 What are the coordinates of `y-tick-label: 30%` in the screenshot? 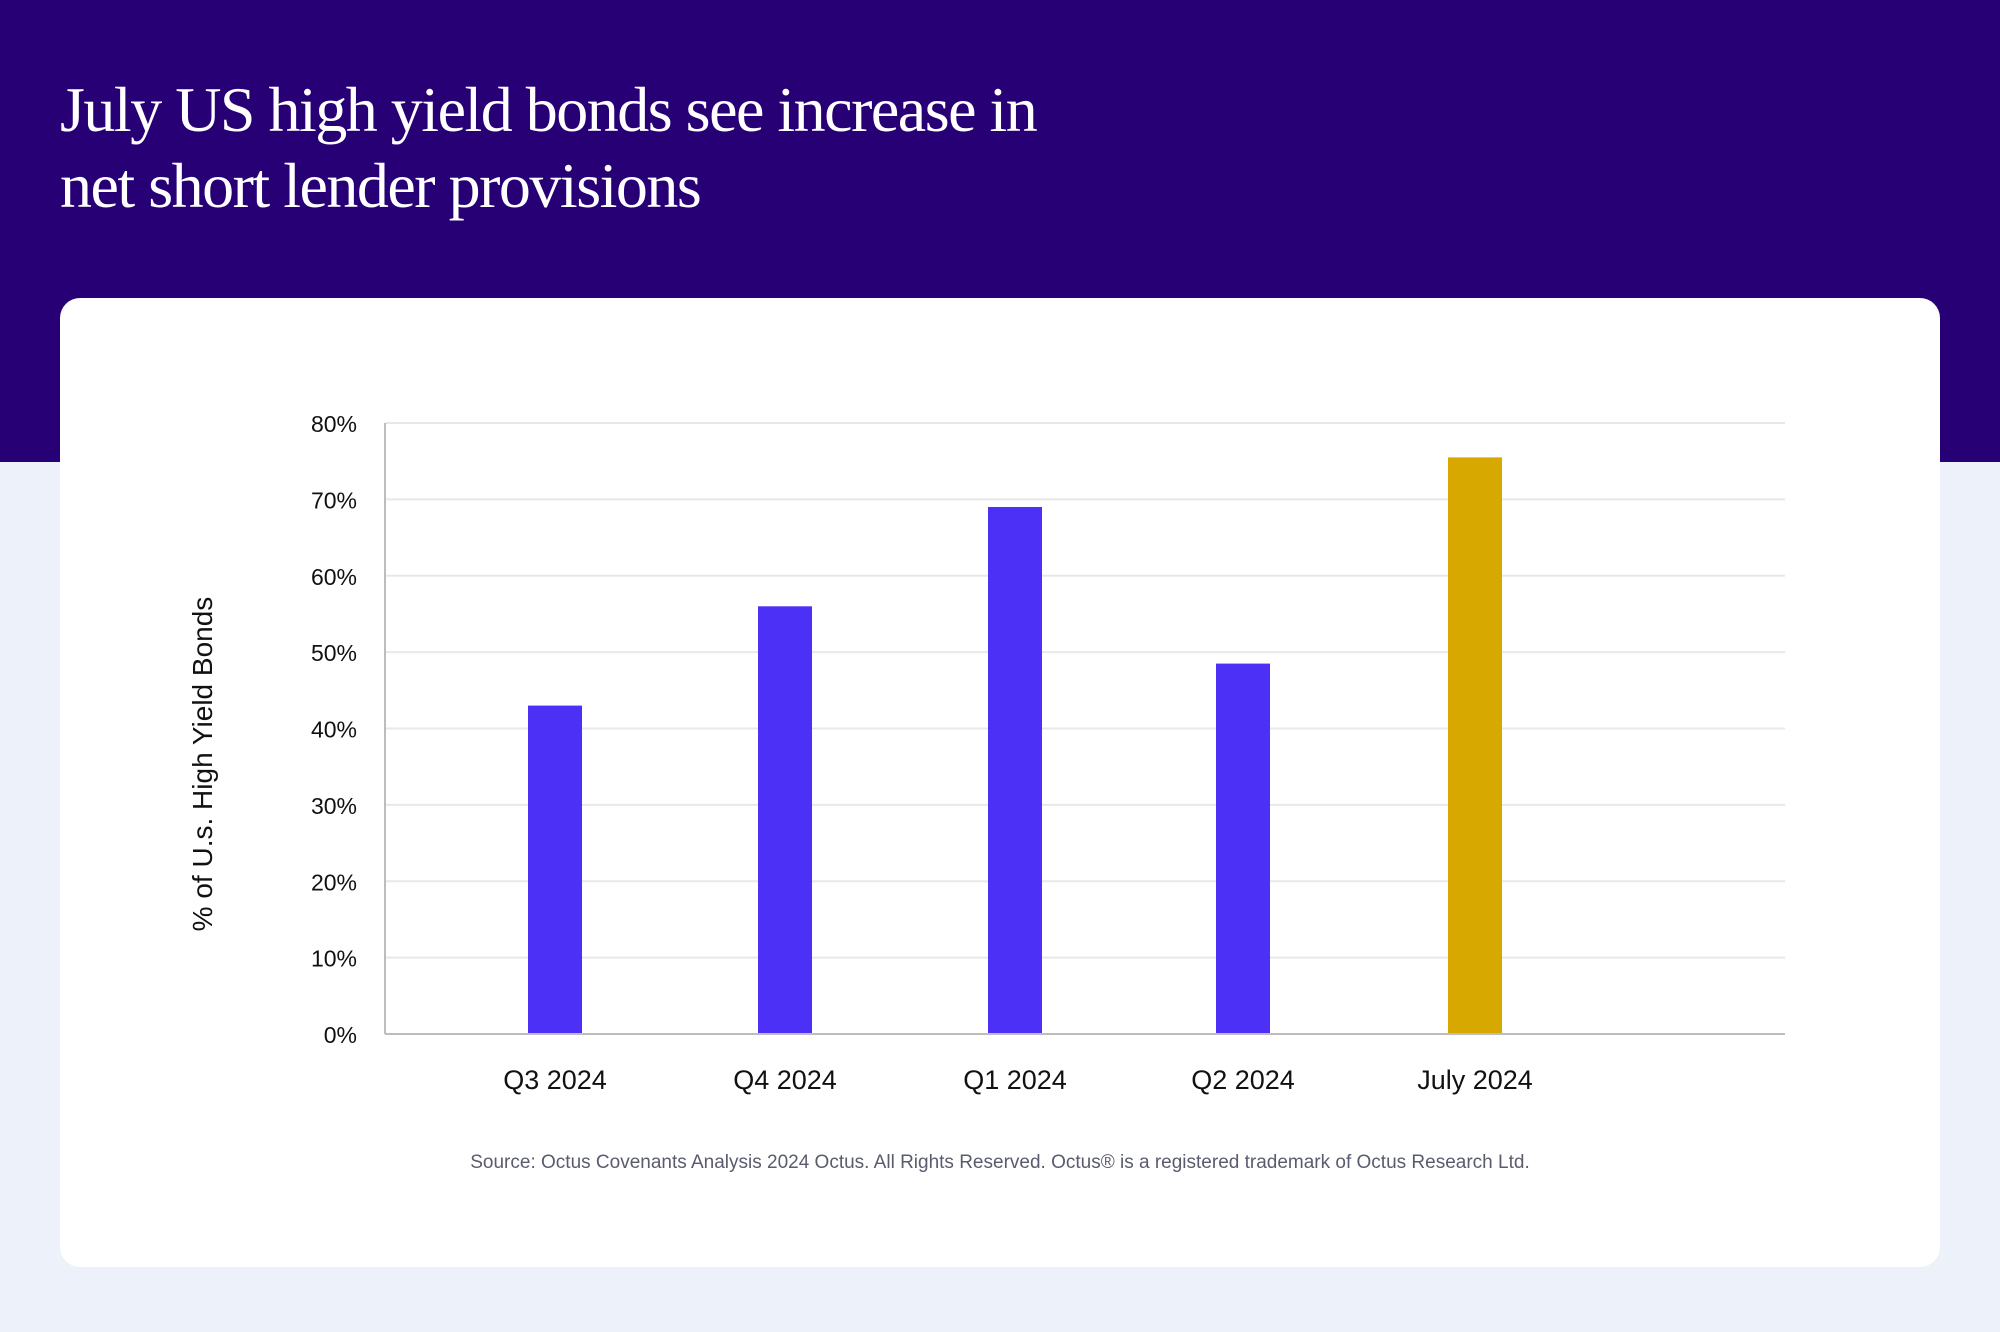 It's located at (334, 806).